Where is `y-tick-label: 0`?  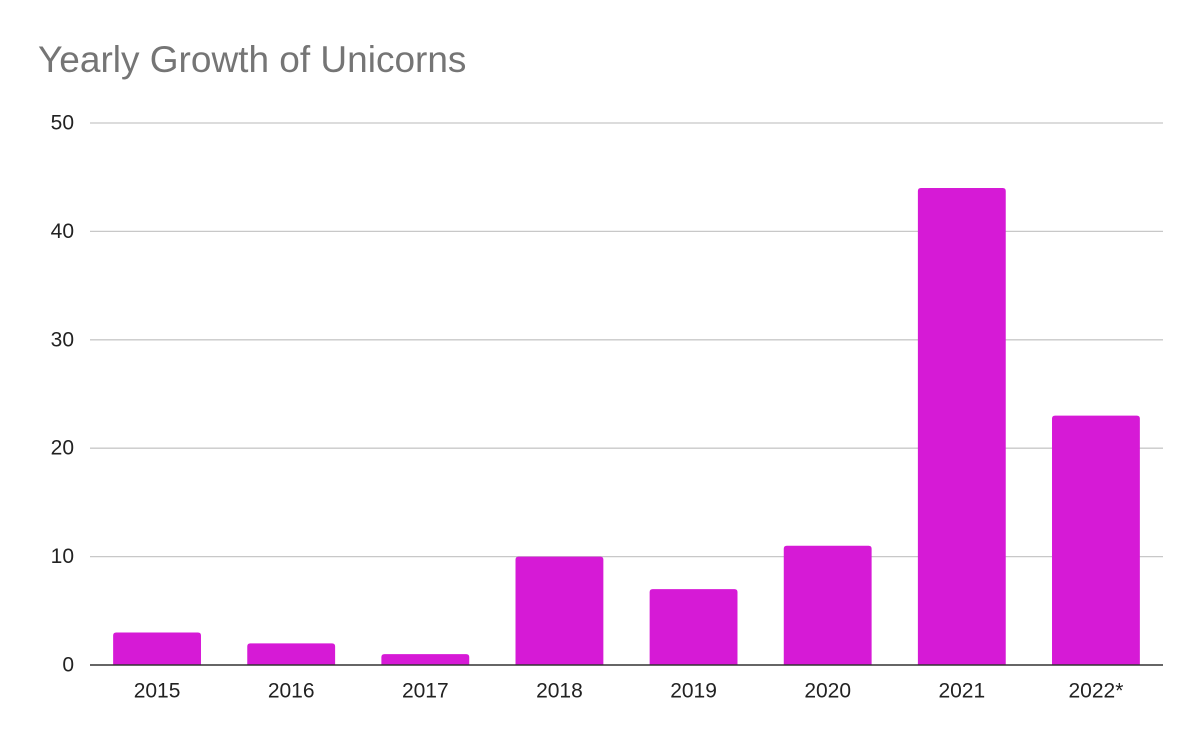
y-tick-label: 0 is located at coordinates (68, 665).